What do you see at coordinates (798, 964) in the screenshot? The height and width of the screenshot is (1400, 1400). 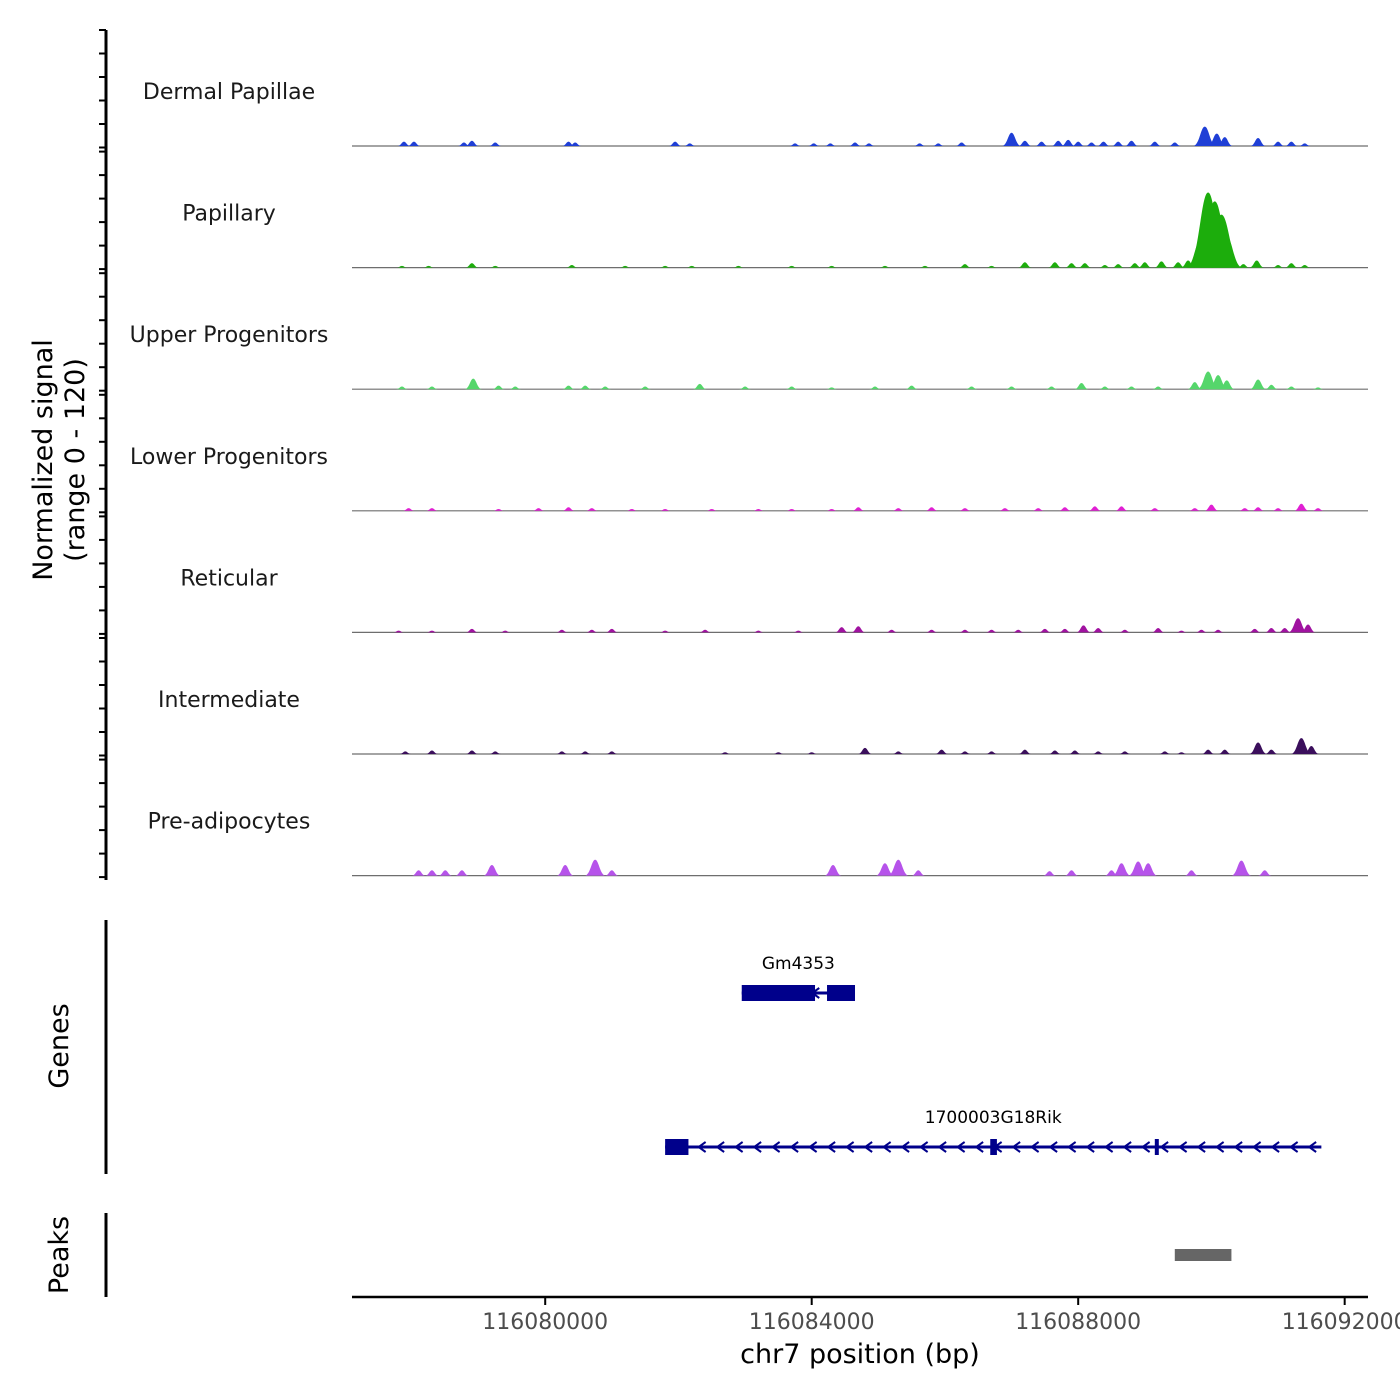 I see `gene-label: Gm4353` at bounding box center [798, 964].